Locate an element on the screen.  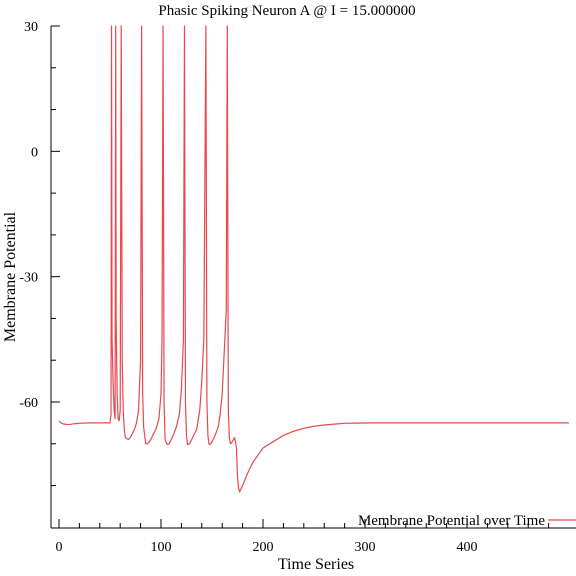
x-tick-label: 300 is located at coordinates (365, 547).